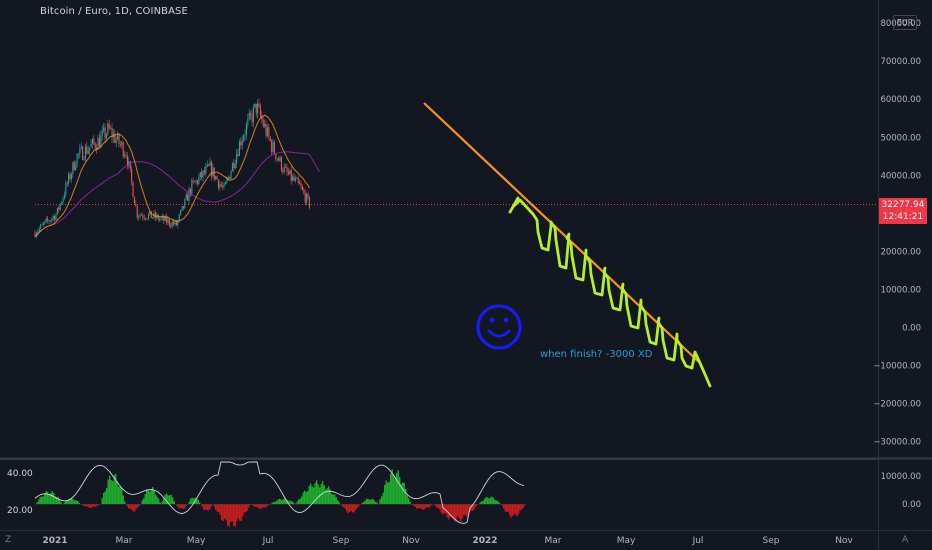 The height and width of the screenshot is (550, 932). Describe the element at coordinates (281, 498) in the screenshot. I see `indicator-pane` at that location.